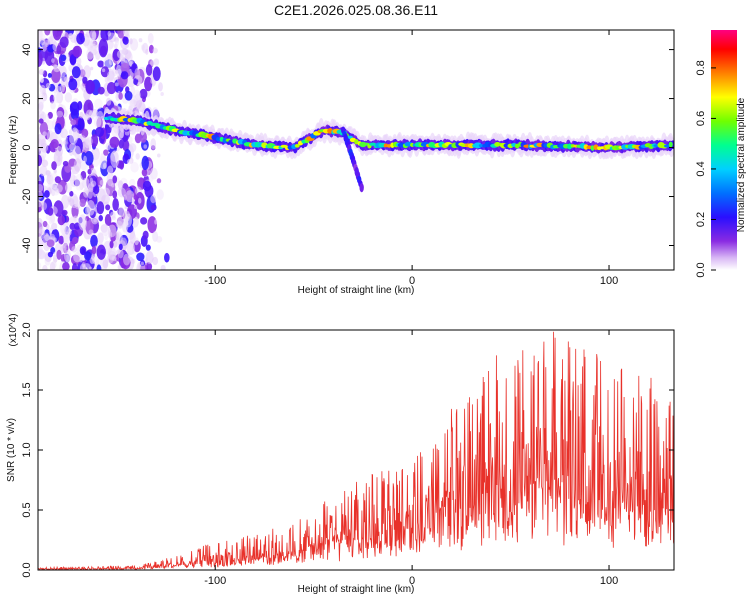 The image size is (750, 600). I want to click on figure-title: C2E1.2026.025.08.36.E11, so click(356, 10).